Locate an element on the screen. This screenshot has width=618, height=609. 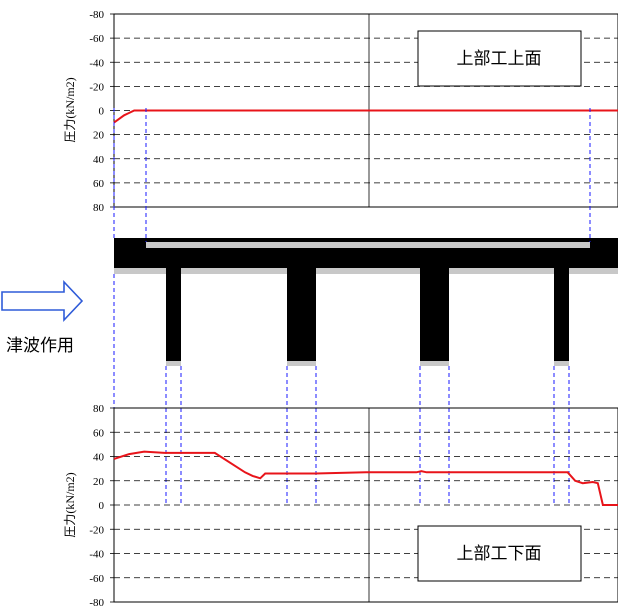
bottom-title-box is located at coordinates (499, 553).